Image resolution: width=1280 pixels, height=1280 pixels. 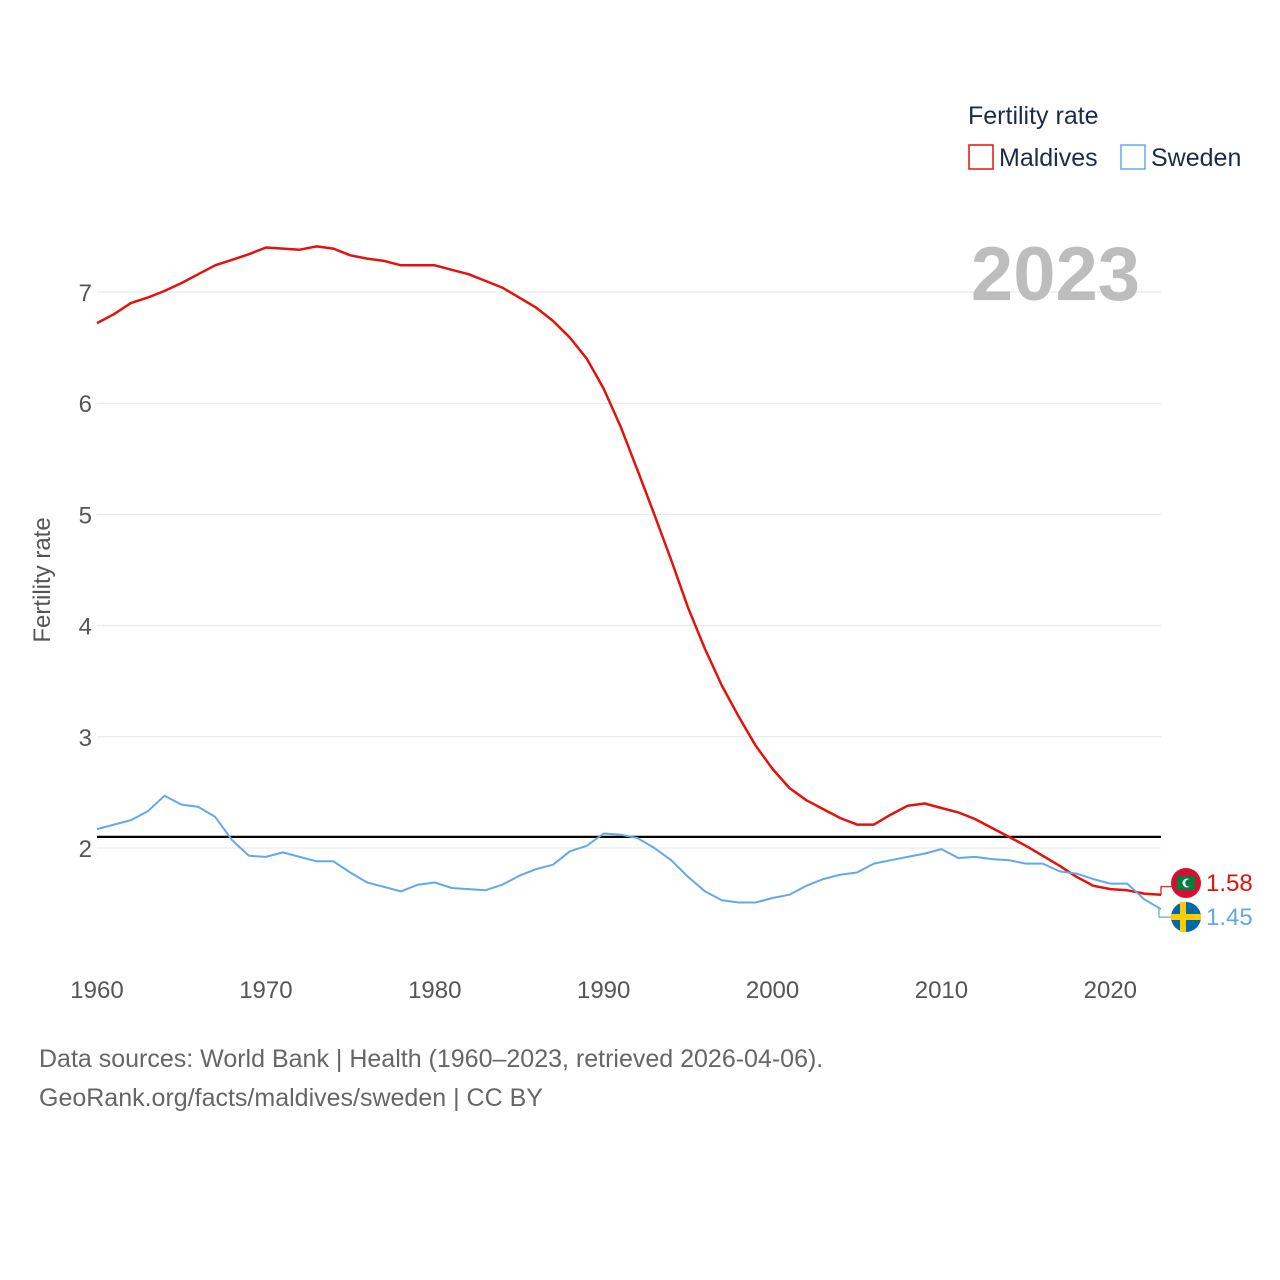 What do you see at coordinates (1104, 137) in the screenshot?
I see `legend: Fertility rate Maldives Sweden` at bounding box center [1104, 137].